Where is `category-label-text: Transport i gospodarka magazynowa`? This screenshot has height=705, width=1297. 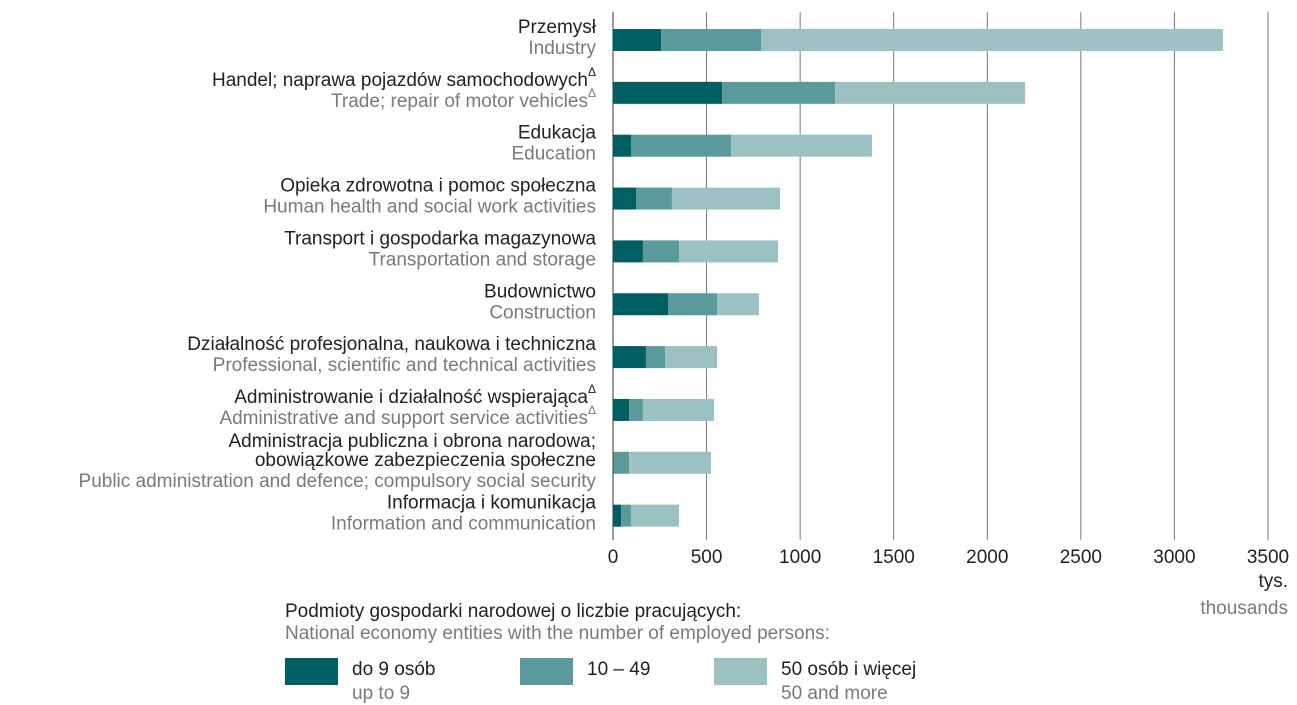
category-label-text: Transport i gospodarka magazynowa is located at coordinates (440, 238).